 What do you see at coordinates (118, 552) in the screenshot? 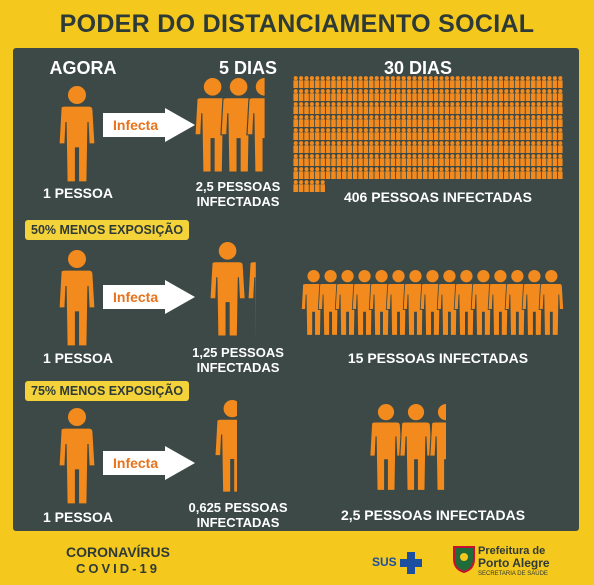
I see `campaign-line1: CORONAVÍRUS` at bounding box center [118, 552].